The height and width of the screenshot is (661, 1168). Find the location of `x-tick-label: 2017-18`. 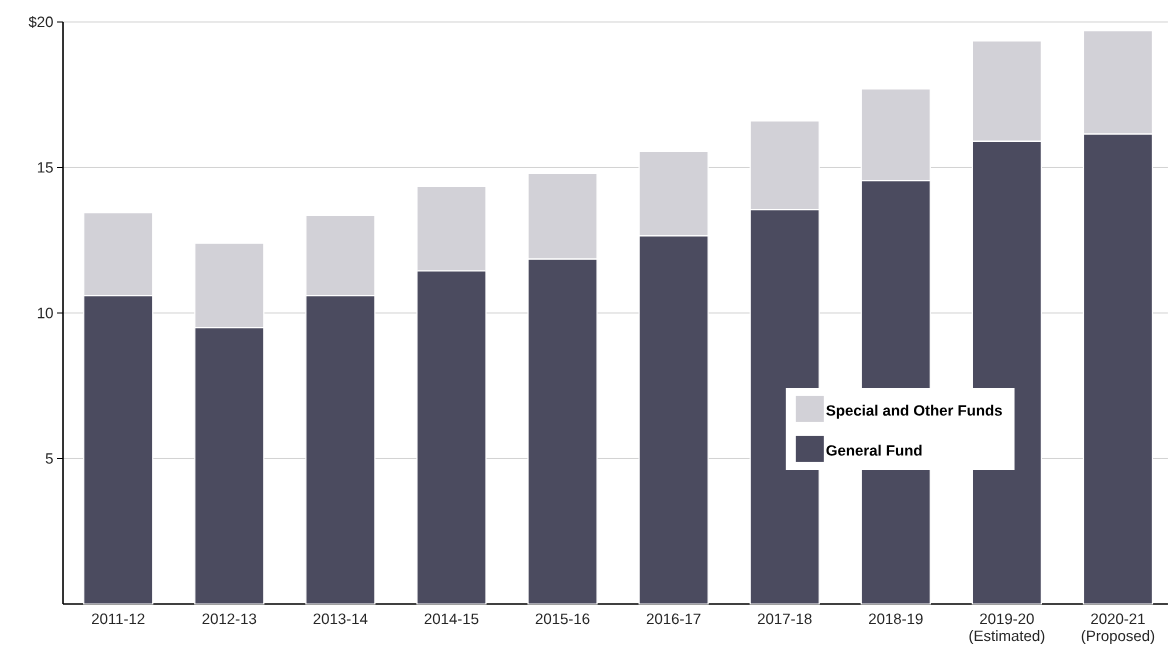

x-tick-label: 2017-18 is located at coordinates (784, 619).